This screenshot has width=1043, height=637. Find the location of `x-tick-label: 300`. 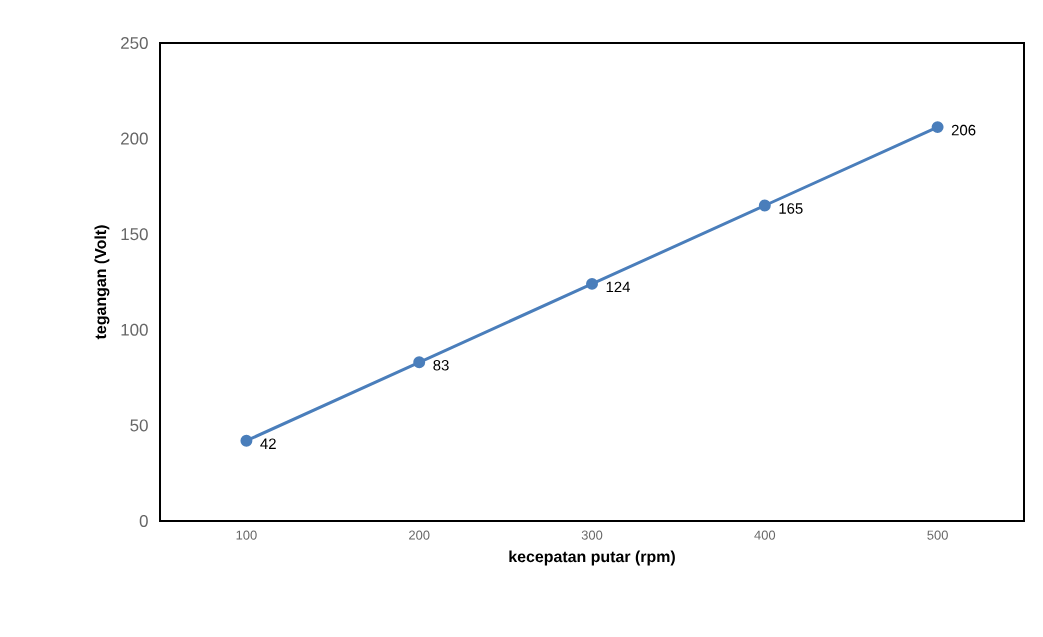

x-tick-label: 300 is located at coordinates (592, 535).